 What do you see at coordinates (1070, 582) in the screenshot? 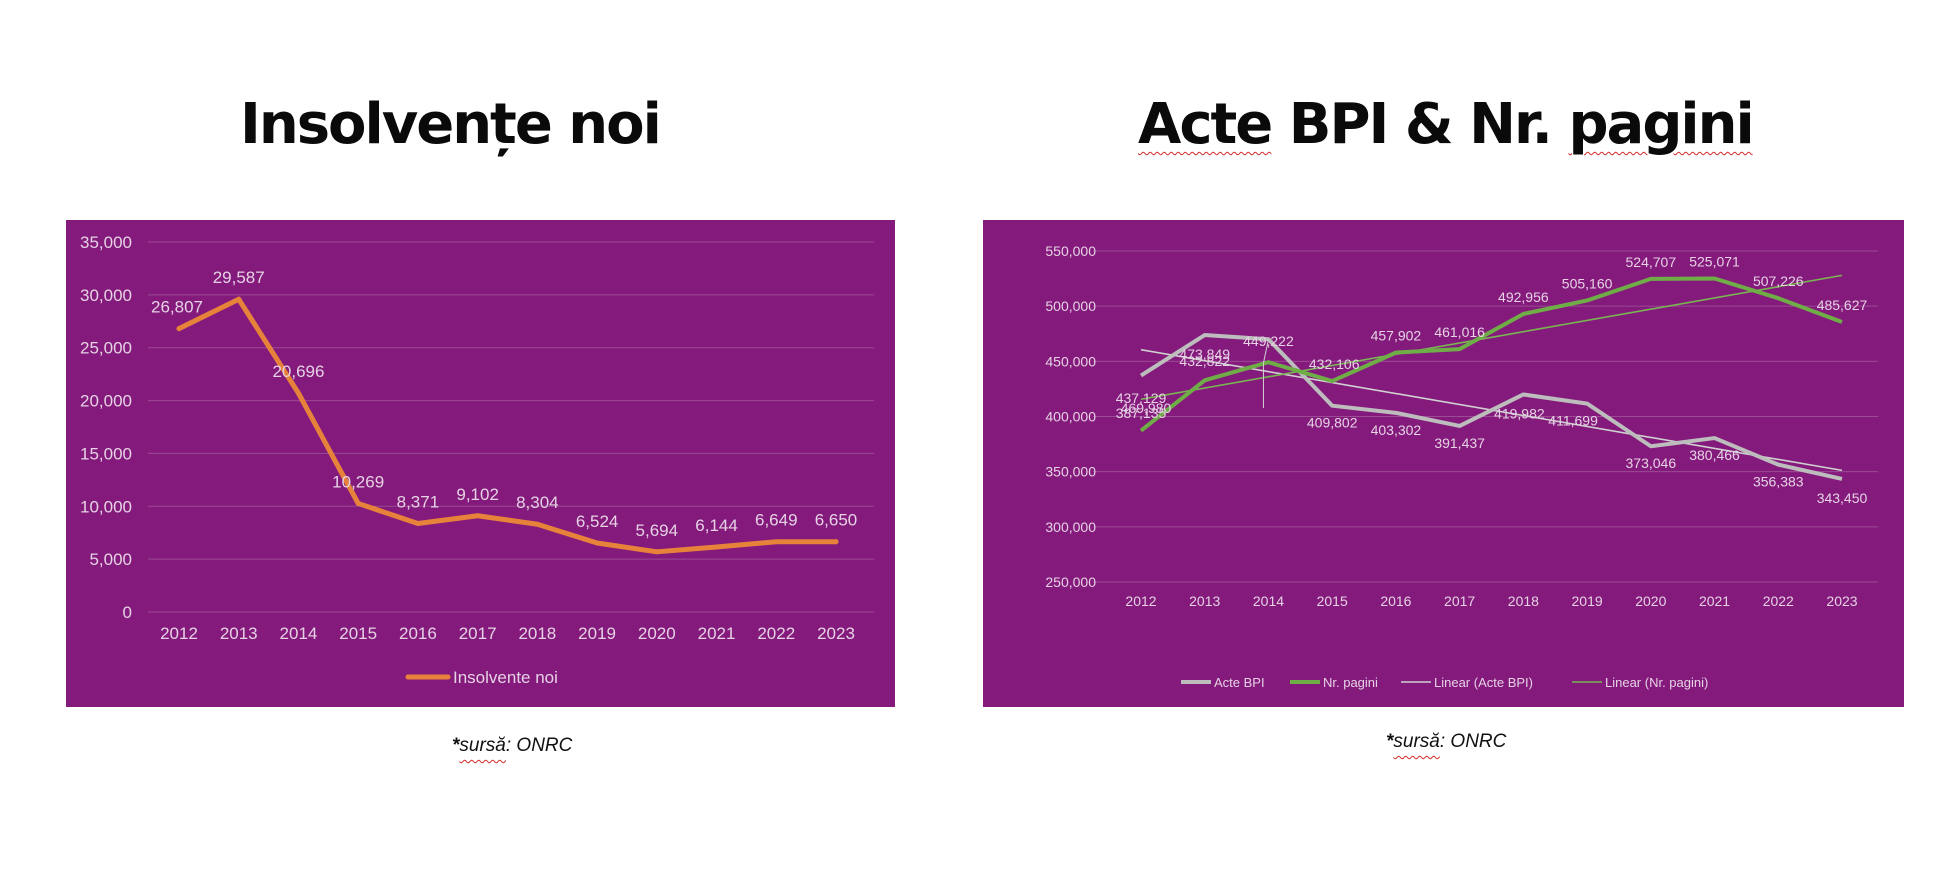
I see `y-tick-label: 250,000` at bounding box center [1070, 582].